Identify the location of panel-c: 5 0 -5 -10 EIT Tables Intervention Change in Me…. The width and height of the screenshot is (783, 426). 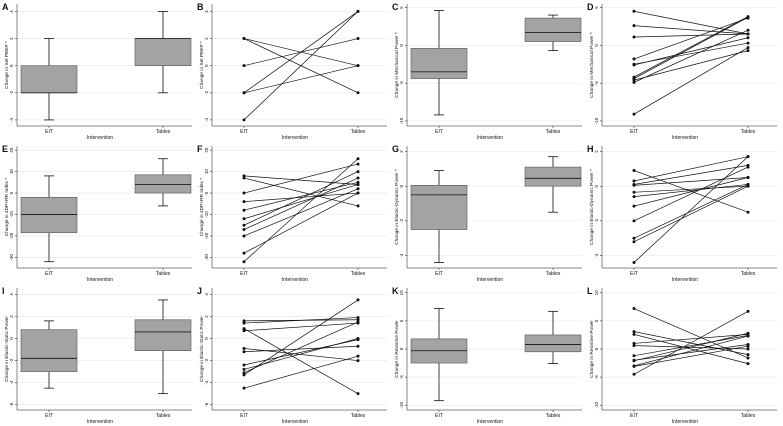
(487, 71).